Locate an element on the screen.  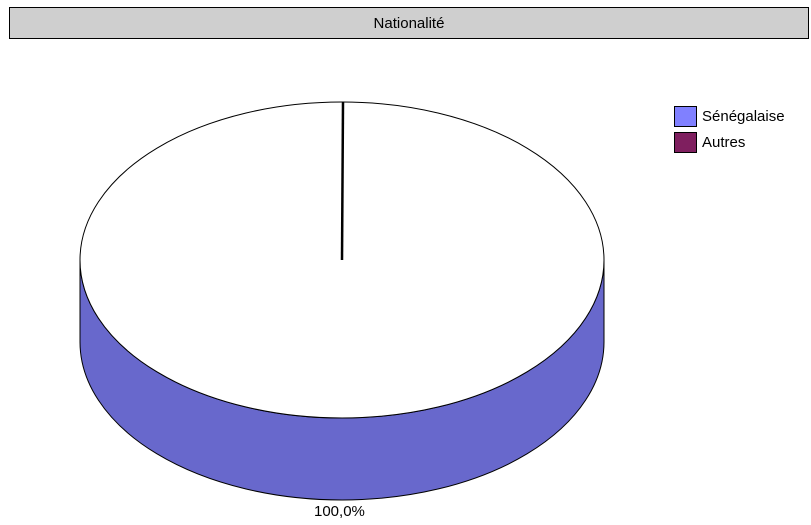
data-label-senegalaise: 100,0% is located at coordinates (339, 511).